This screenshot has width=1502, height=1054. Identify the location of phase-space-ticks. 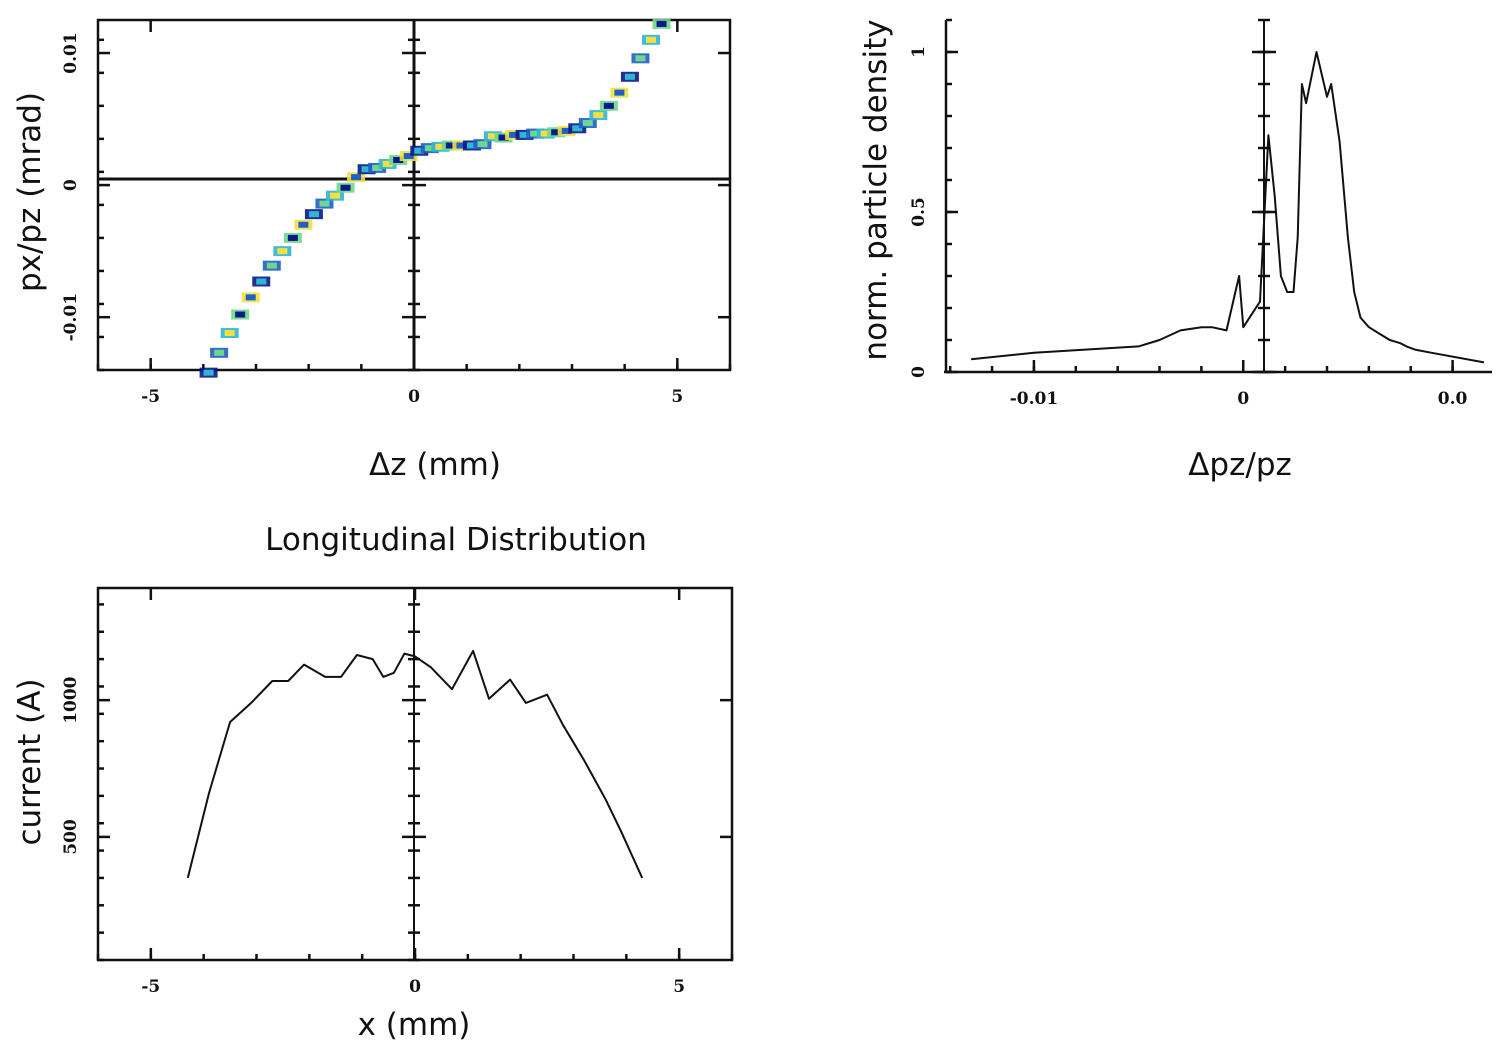
(414, 196).